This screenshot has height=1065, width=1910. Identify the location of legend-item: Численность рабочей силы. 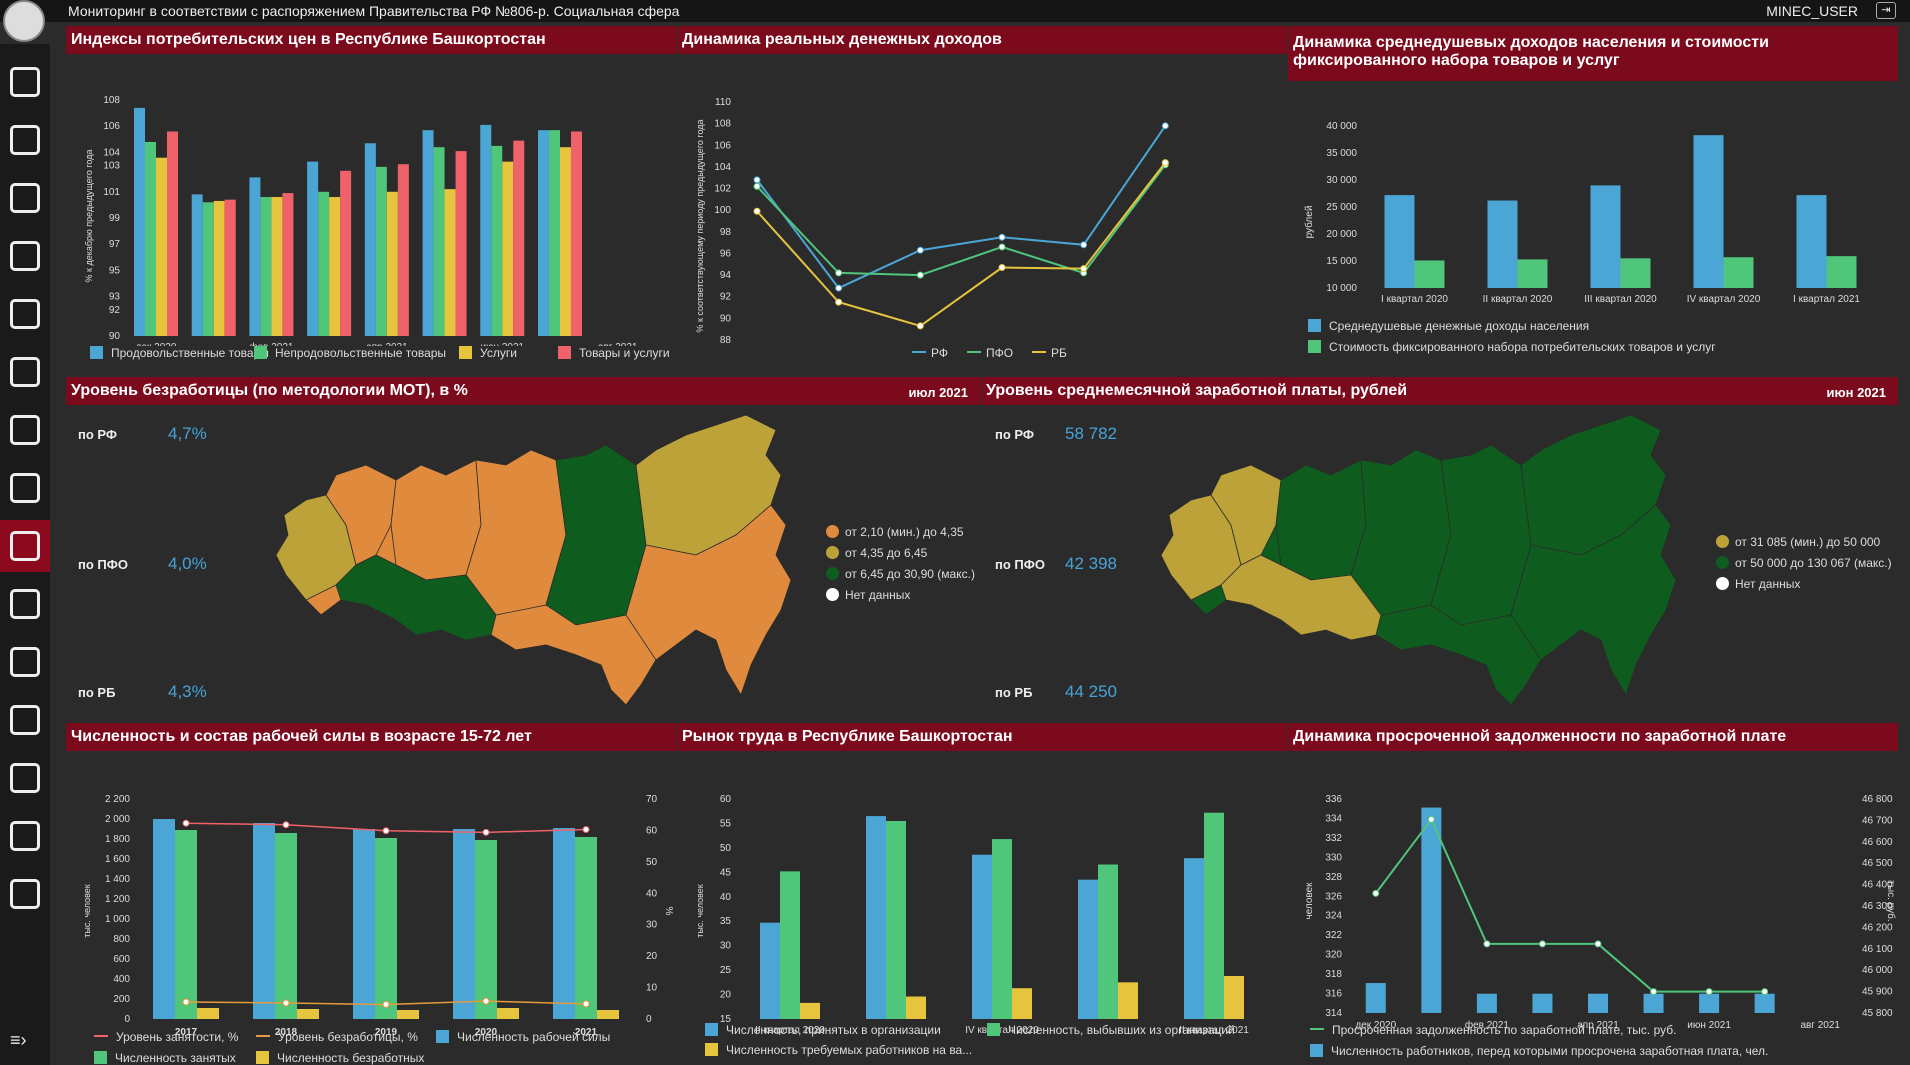
(523, 1037).